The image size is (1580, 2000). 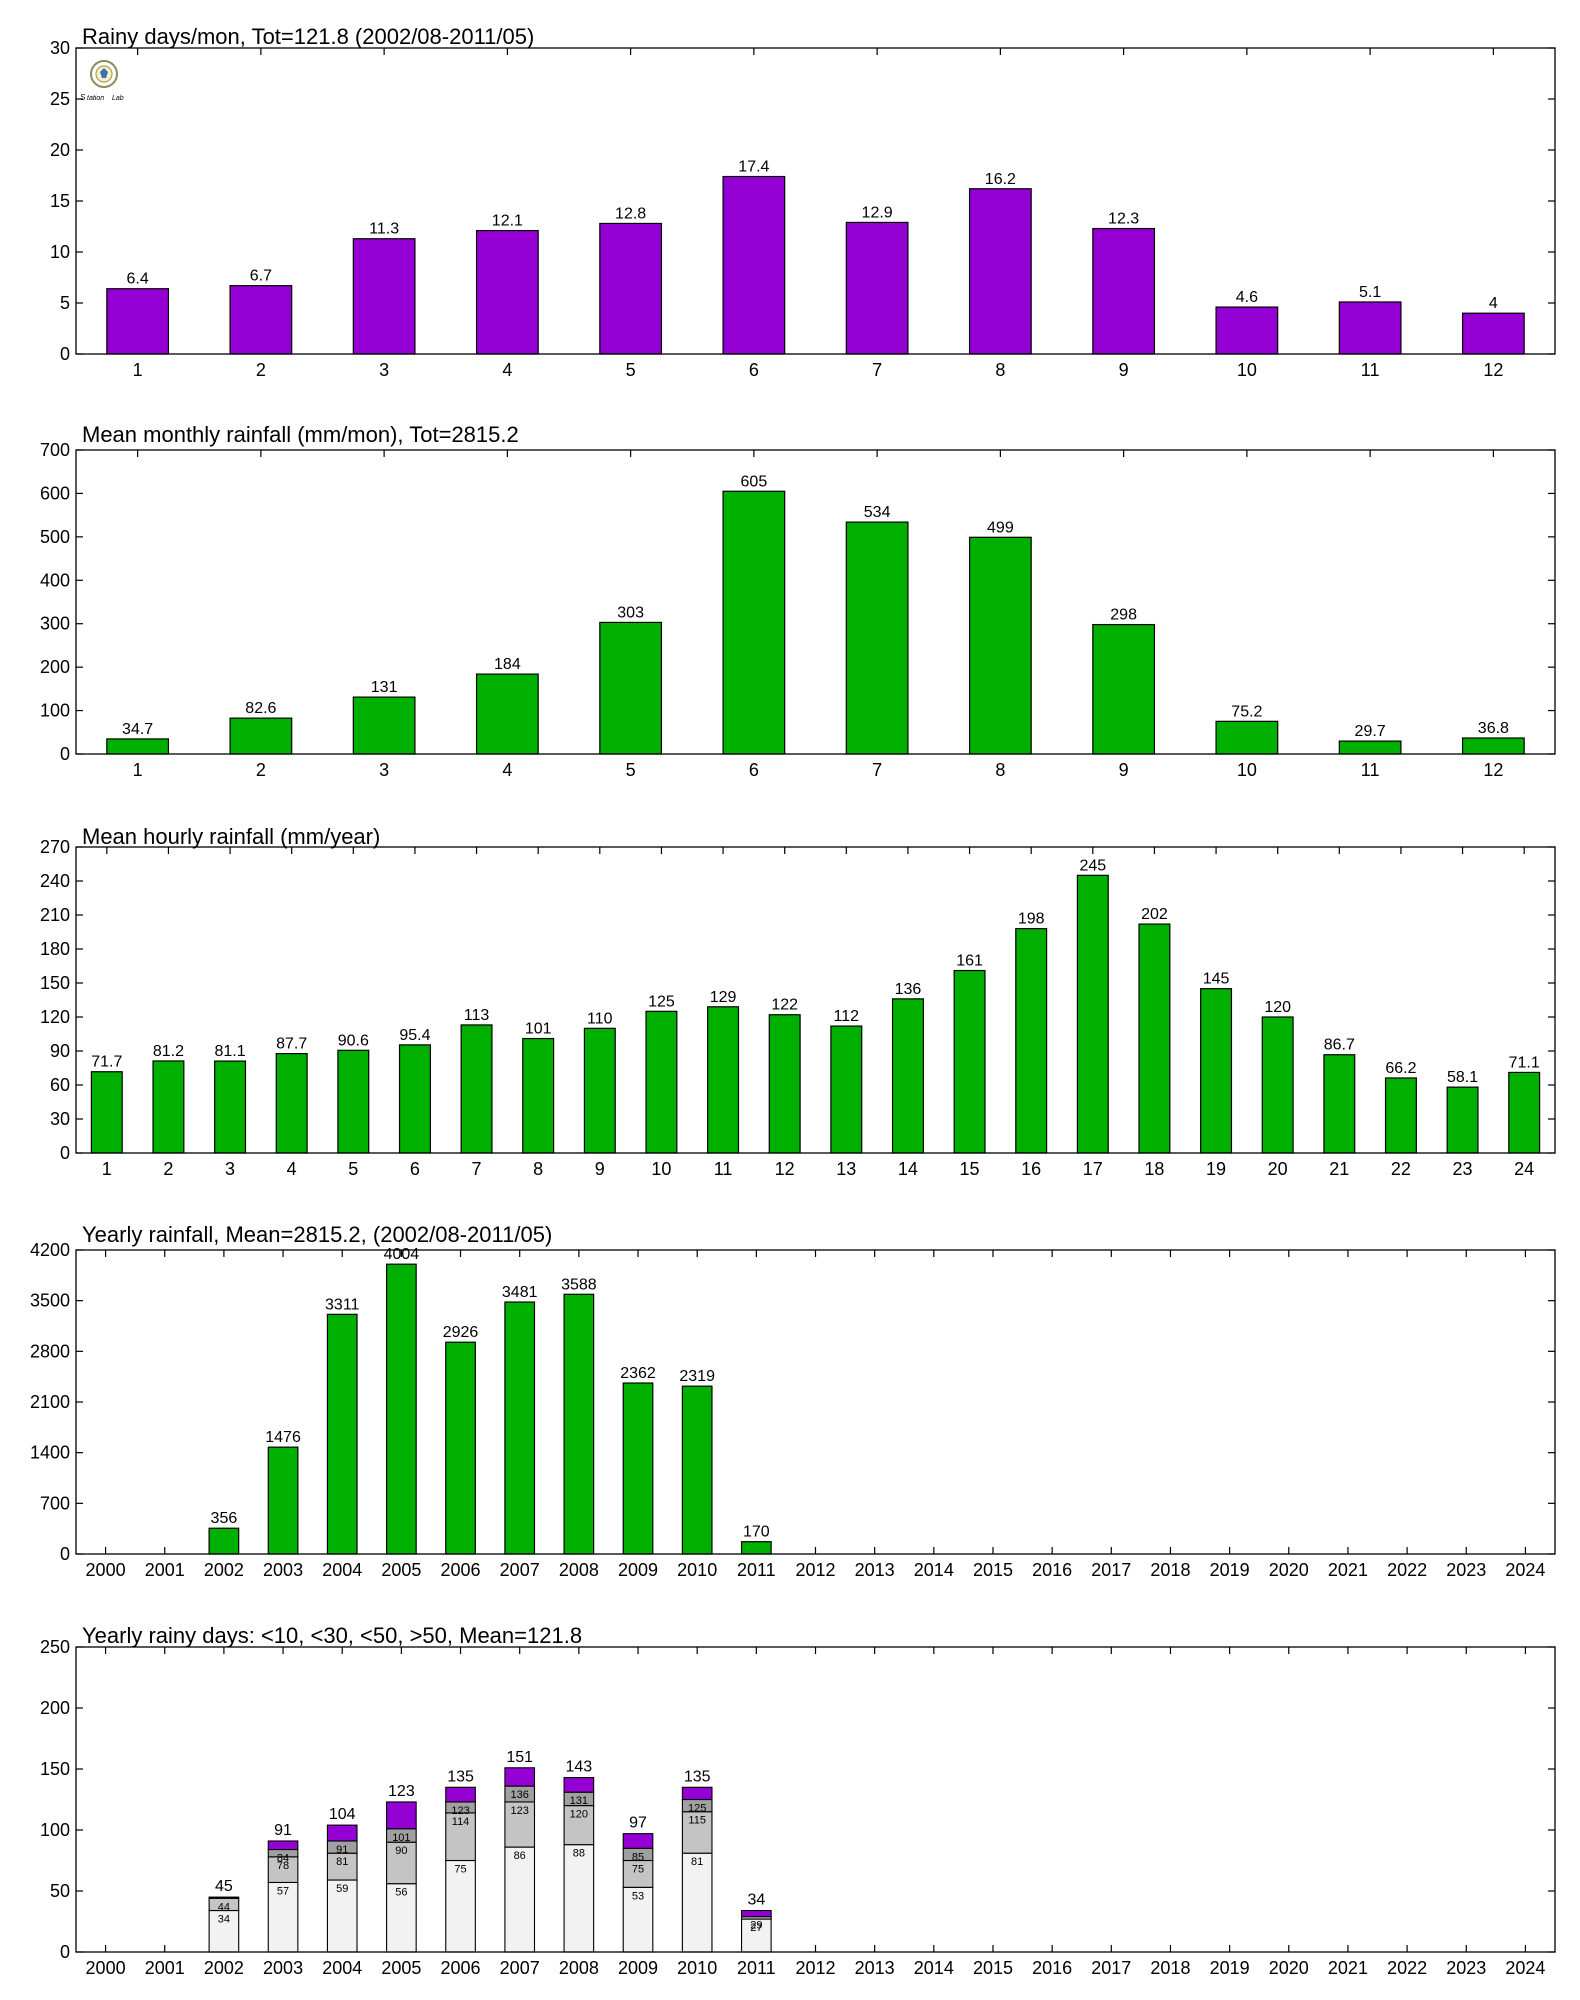 What do you see at coordinates (461, 1822) in the screenshot?
I see `segment-label-lt30: 114` at bounding box center [461, 1822].